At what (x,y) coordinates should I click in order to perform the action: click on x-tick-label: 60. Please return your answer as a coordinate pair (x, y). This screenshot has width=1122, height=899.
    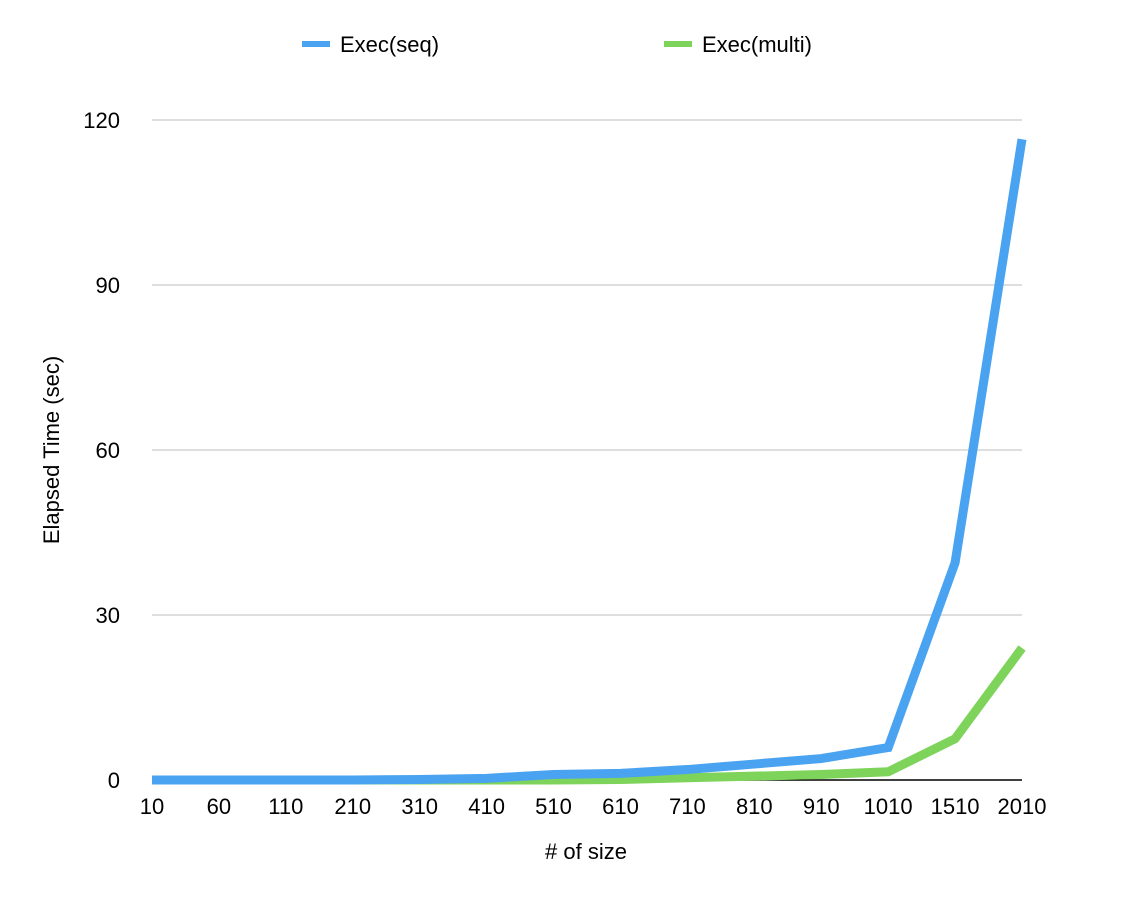
    Looking at the image, I should click on (219, 806).